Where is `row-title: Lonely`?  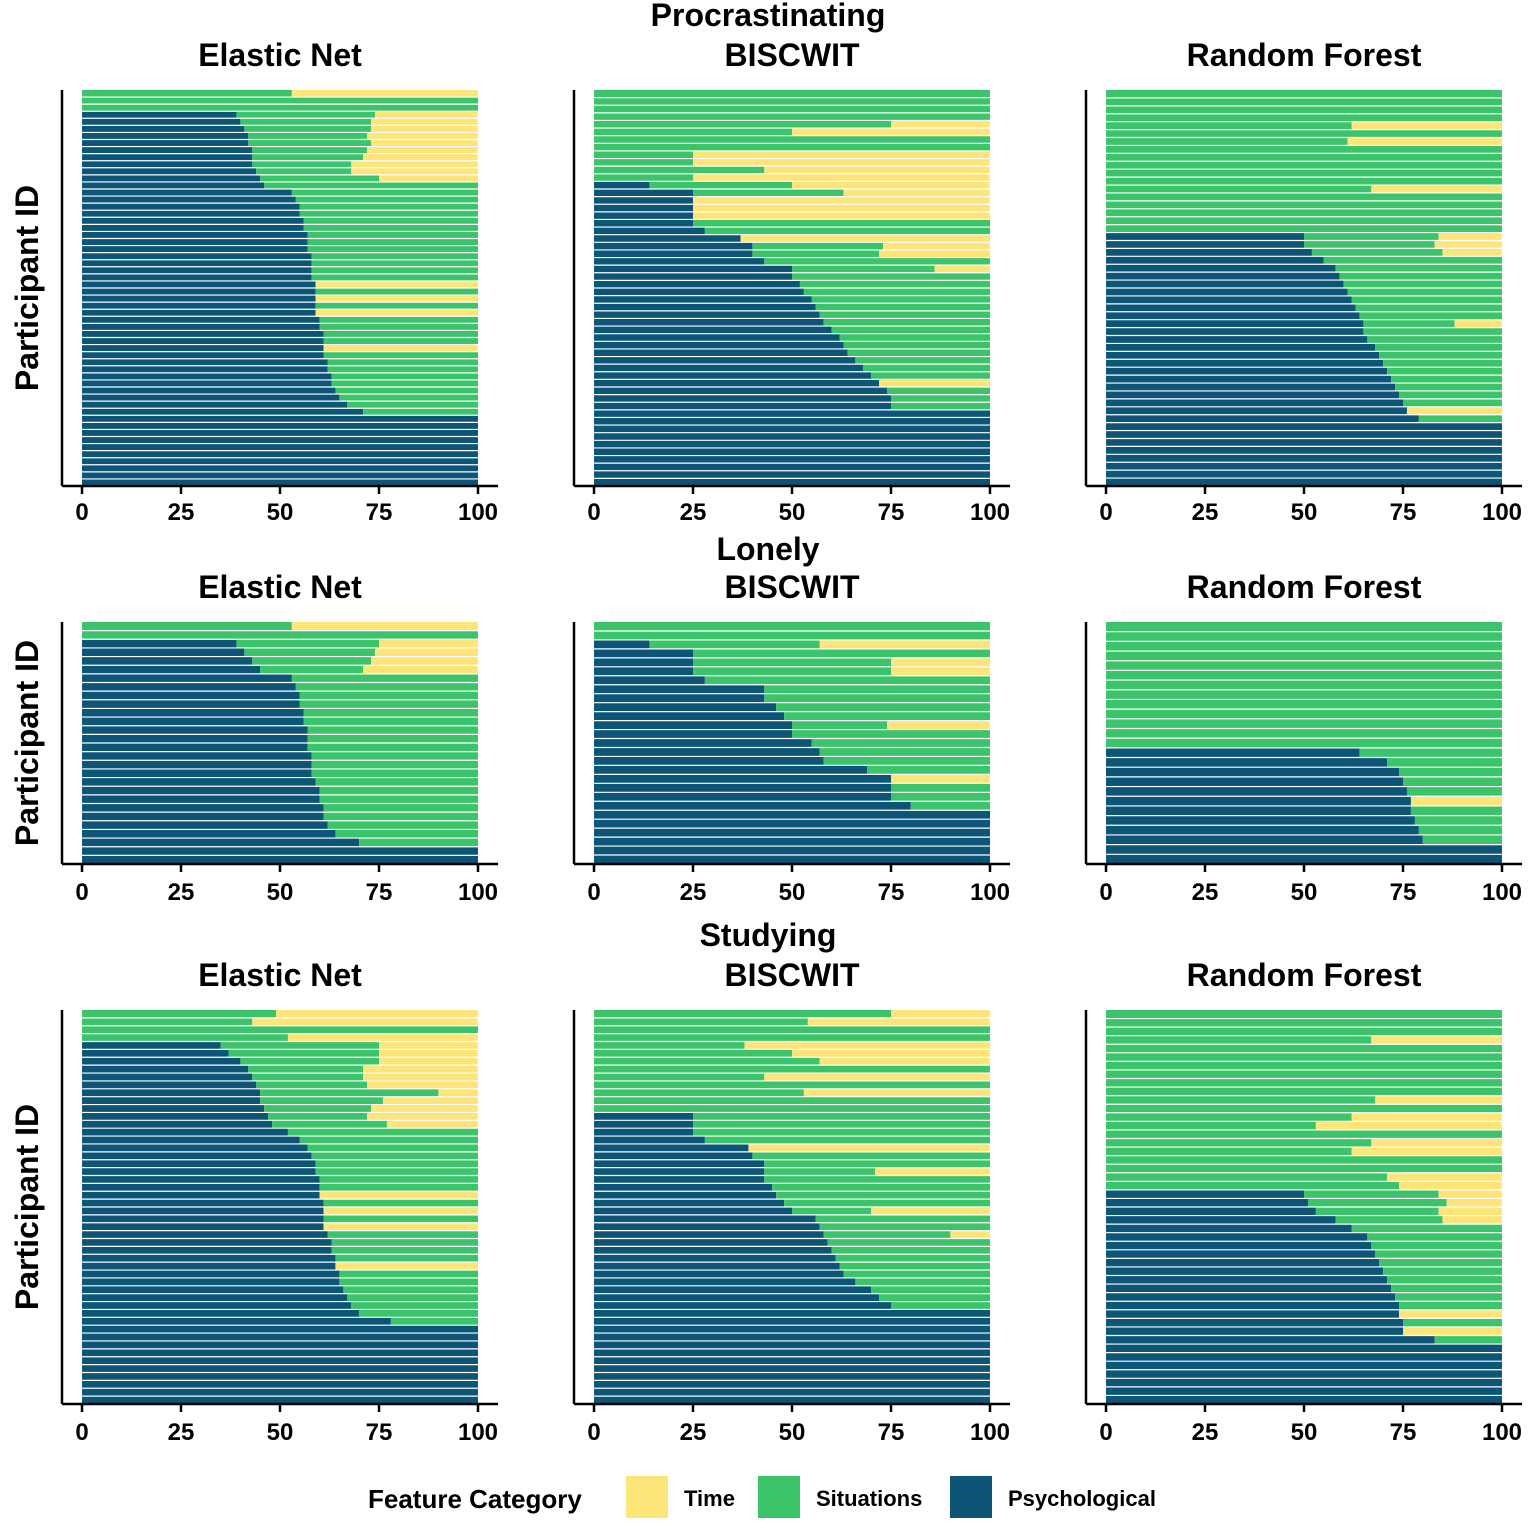 row-title: Lonely is located at coordinates (767, 549).